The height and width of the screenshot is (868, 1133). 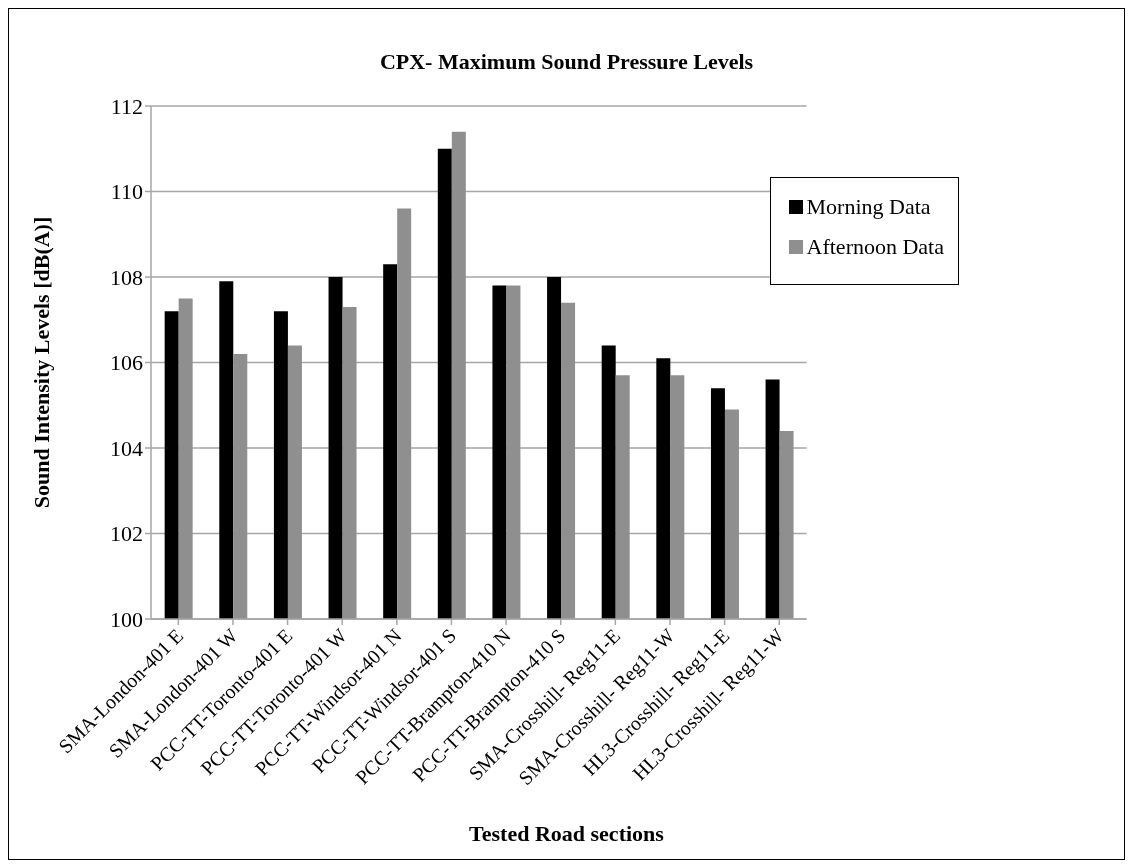 I want to click on chart-title: CPX- Maximum Sound Pressure Levels, so click(x=566, y=62).